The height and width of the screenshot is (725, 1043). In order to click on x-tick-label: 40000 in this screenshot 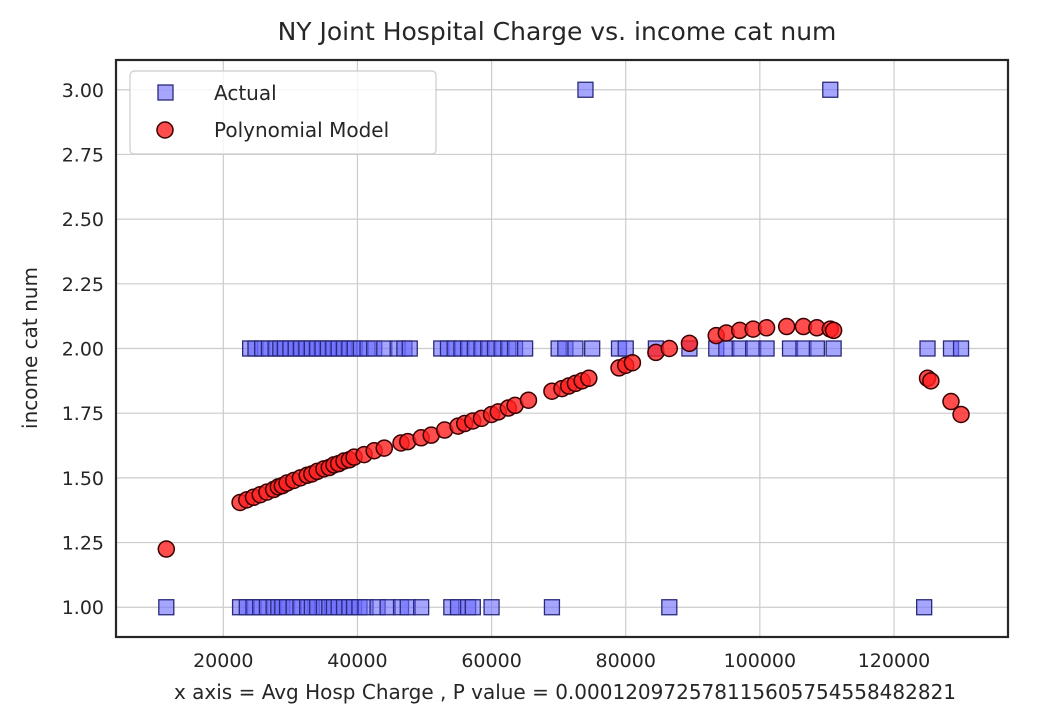, I will do `click(357, 661)`.